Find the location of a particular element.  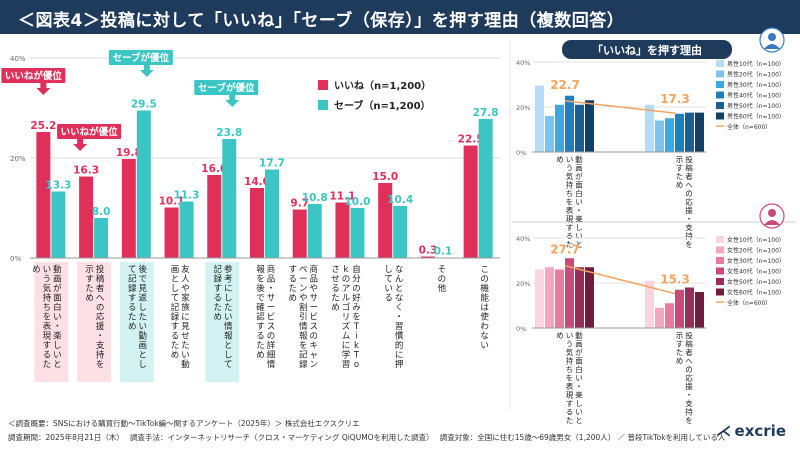

svg-text: 画 is located at coordinates (143, 346).